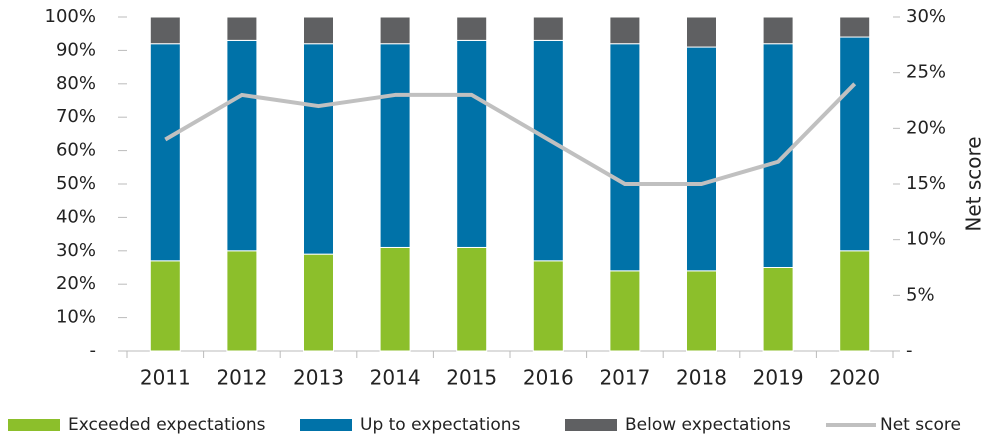 The image size is (983, 438). What do you see at coordinates (76, 49) in the screenshot?
I see `y-tick-label: 90%` at bounding box center [76, 49].